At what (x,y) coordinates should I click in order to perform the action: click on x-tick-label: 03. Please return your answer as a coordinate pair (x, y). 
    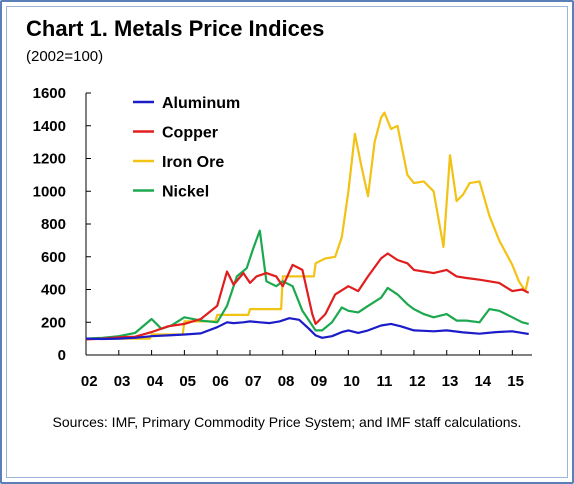
    Looking at the image, I should click on (122, 381).